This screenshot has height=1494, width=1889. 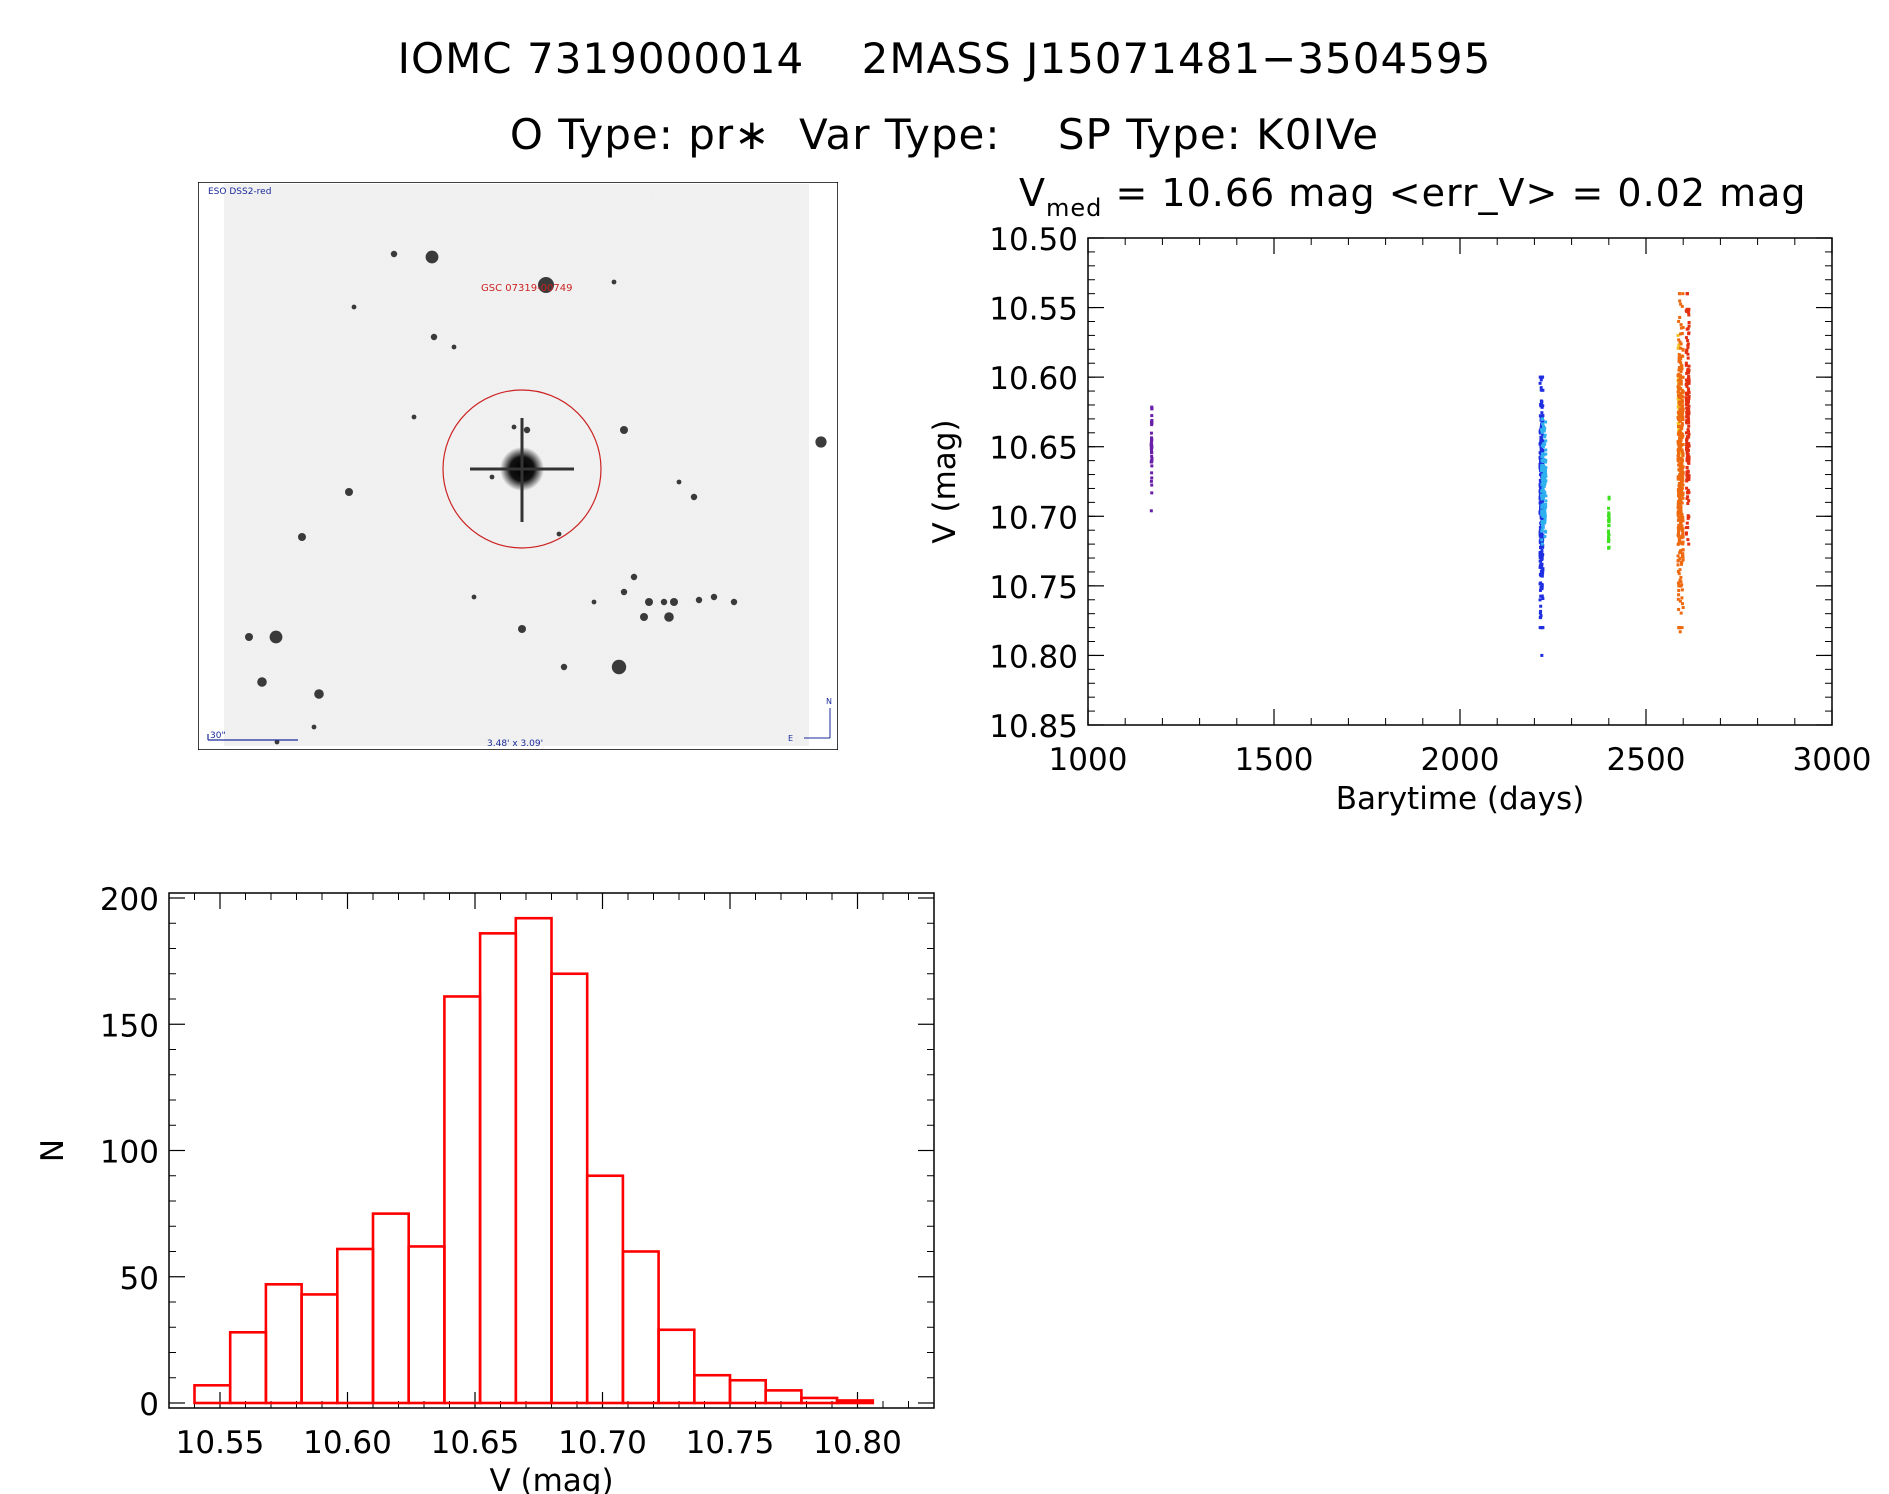 What do you see at coordinates (522, 469) in the screenshot?
I see `target-star` at bounding box center [522, 469].